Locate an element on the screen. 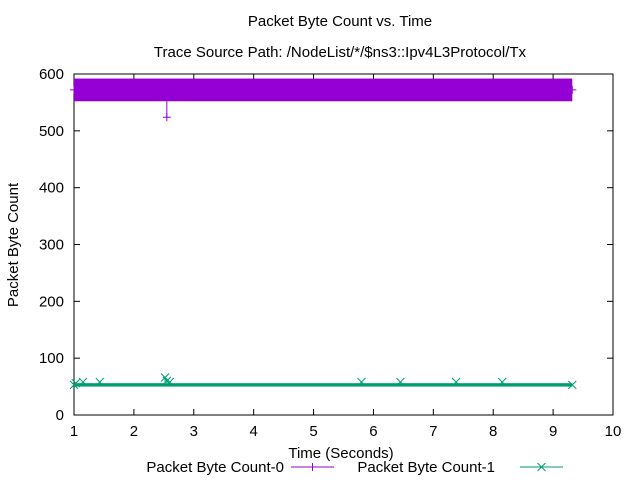 The height and width of the screenshot is (480, 640). x-tick-label: 4 is located at coordinates (253, 431).